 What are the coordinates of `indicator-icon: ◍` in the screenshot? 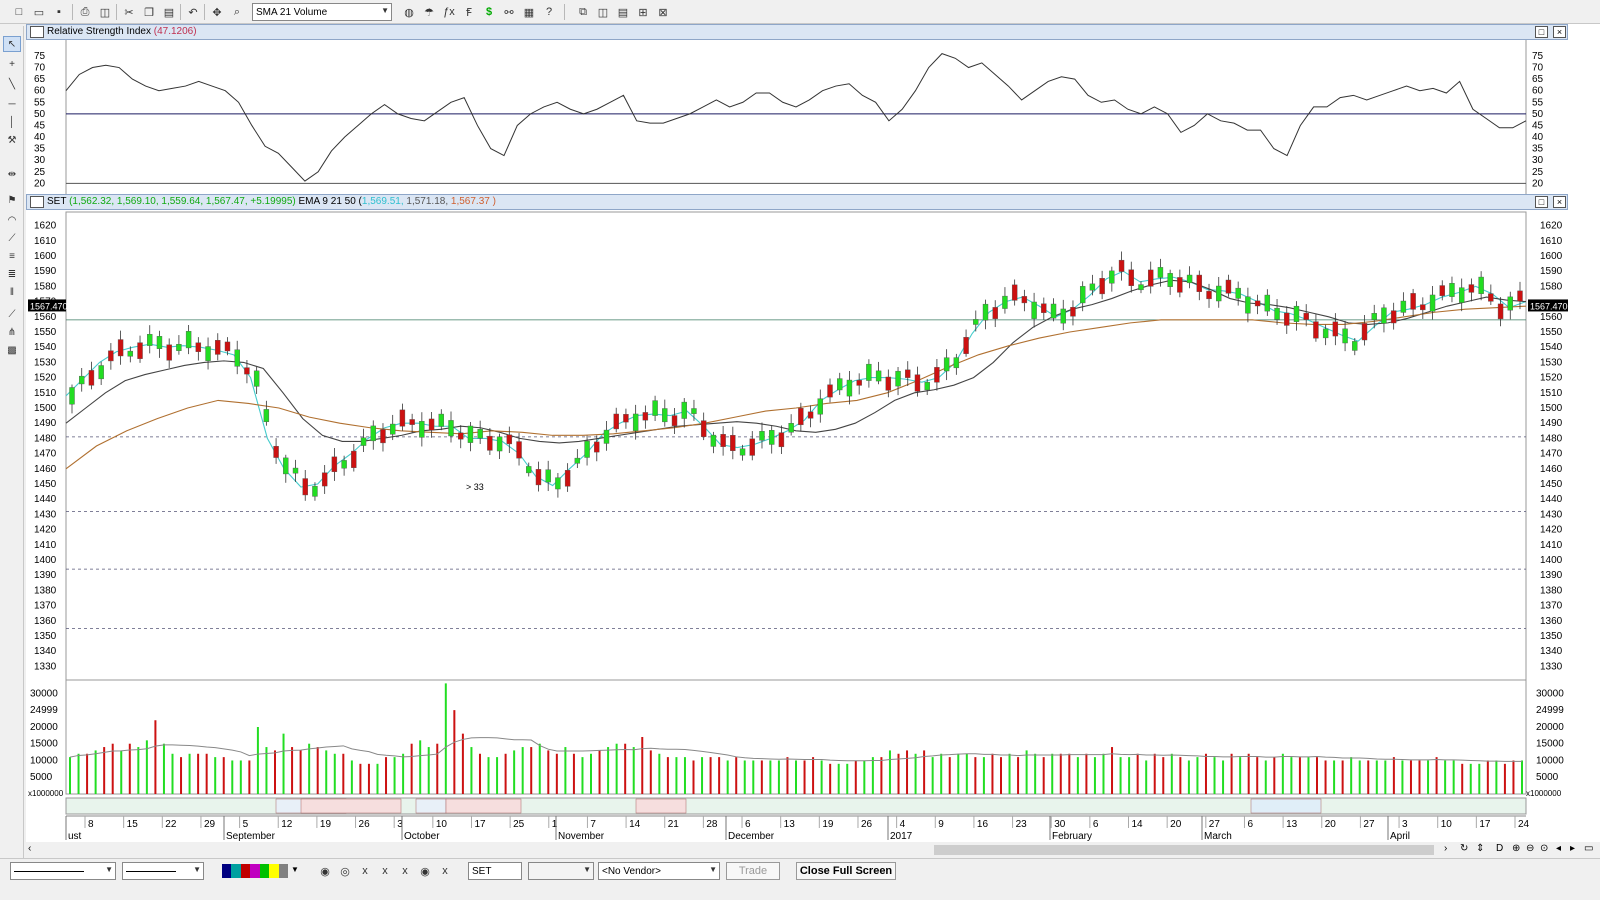 It's located at (409, 12).